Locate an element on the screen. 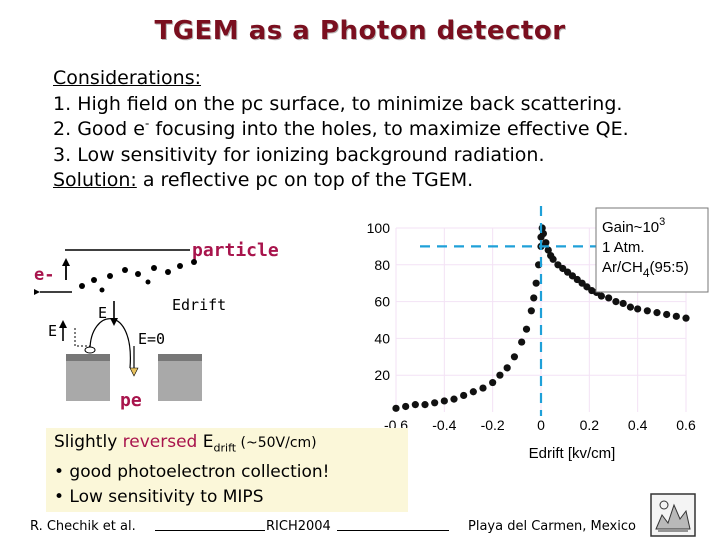  y-tick-labels: 20 40 60 80 100 is located at coordinates (379, 301).